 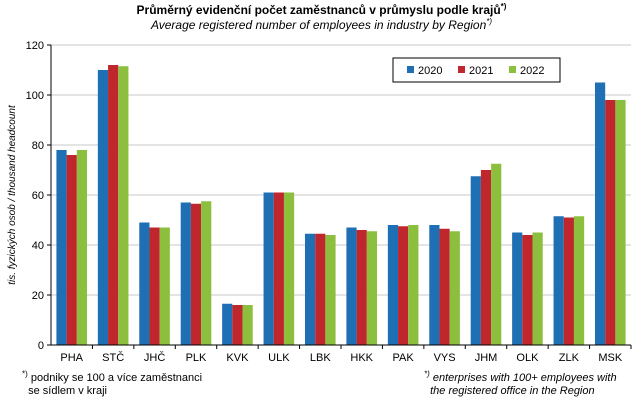 I want to click on bar-olk-2022, so click(x=537, y=288).